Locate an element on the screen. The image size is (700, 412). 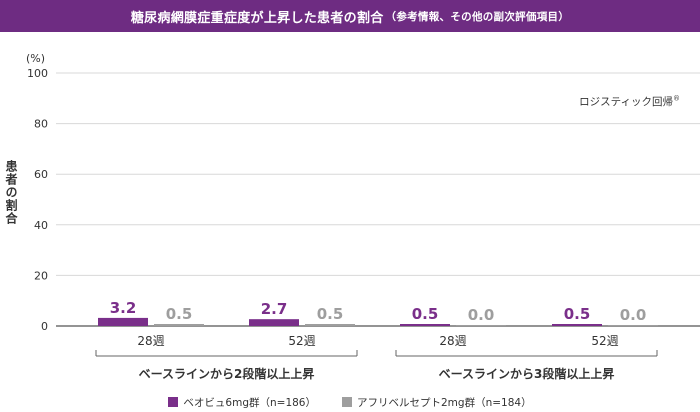
legend-item-beovu: ベオビュ6mg群（n=186） is located at coordinates (242, 402).